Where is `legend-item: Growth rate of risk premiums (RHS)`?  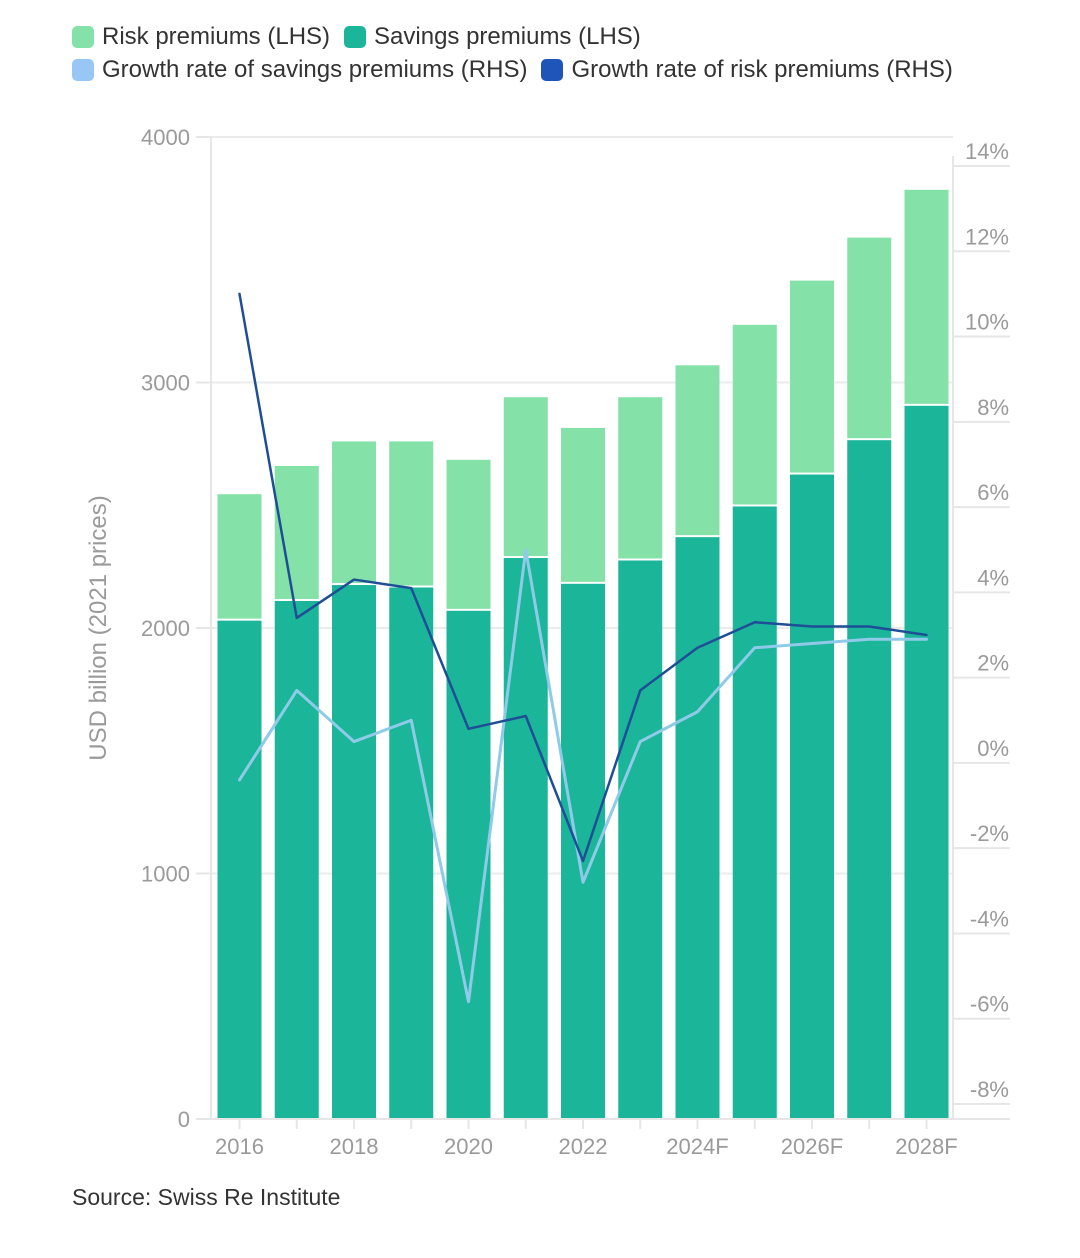
legend-item: Growth rate of risk premiums (RHS) is located at coordinates (747, 69).